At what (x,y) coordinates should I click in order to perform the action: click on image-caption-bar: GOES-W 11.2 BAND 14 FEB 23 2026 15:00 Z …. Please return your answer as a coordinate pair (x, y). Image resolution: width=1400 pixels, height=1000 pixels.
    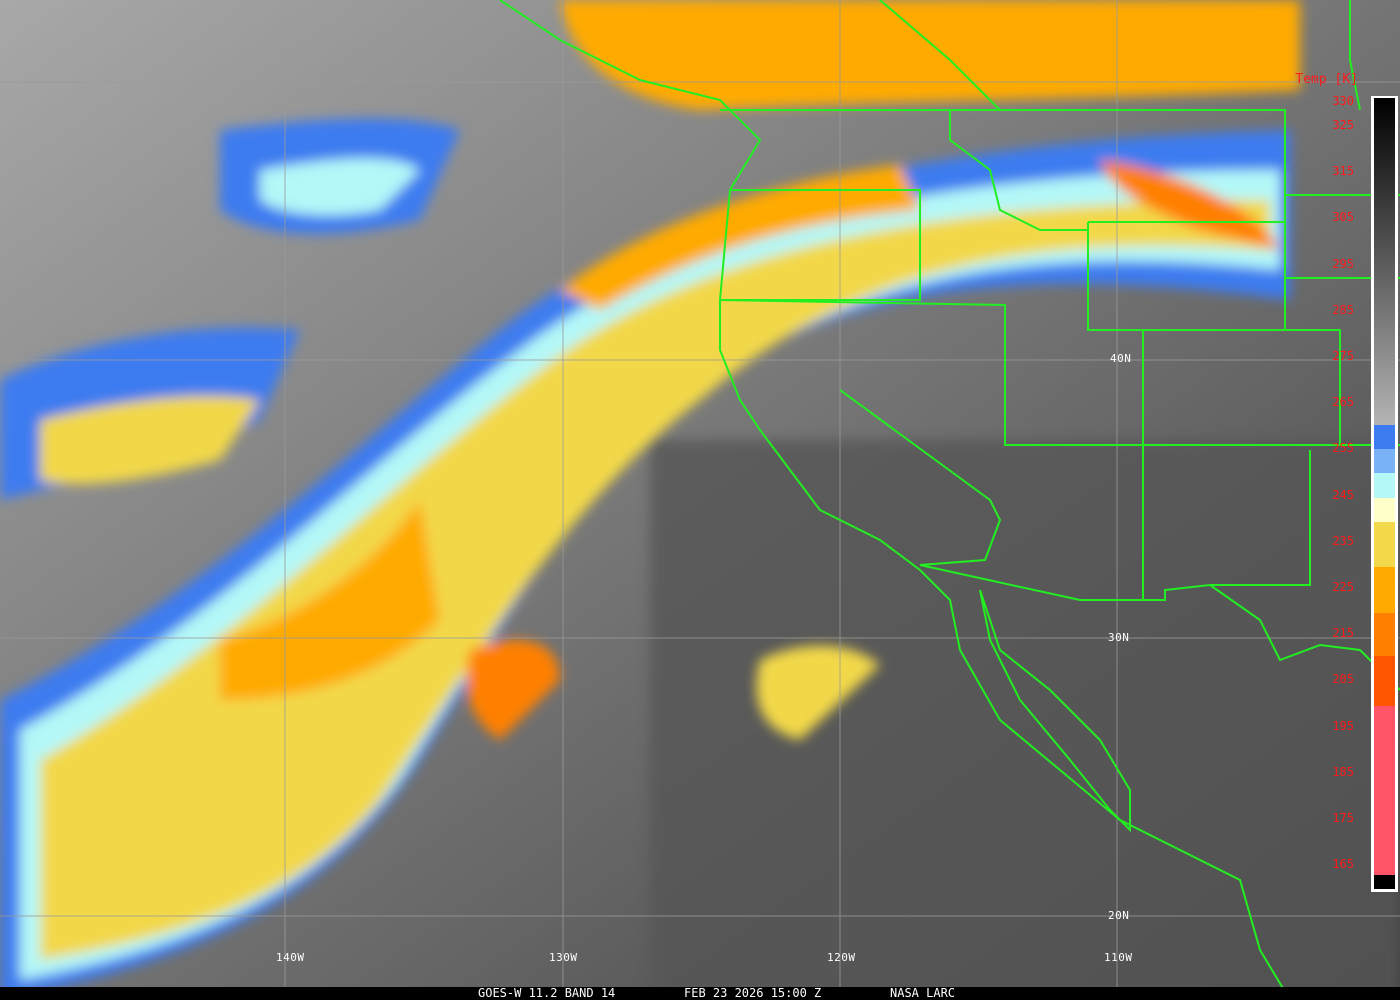
    Looking at the image, I should click on (700, 993).